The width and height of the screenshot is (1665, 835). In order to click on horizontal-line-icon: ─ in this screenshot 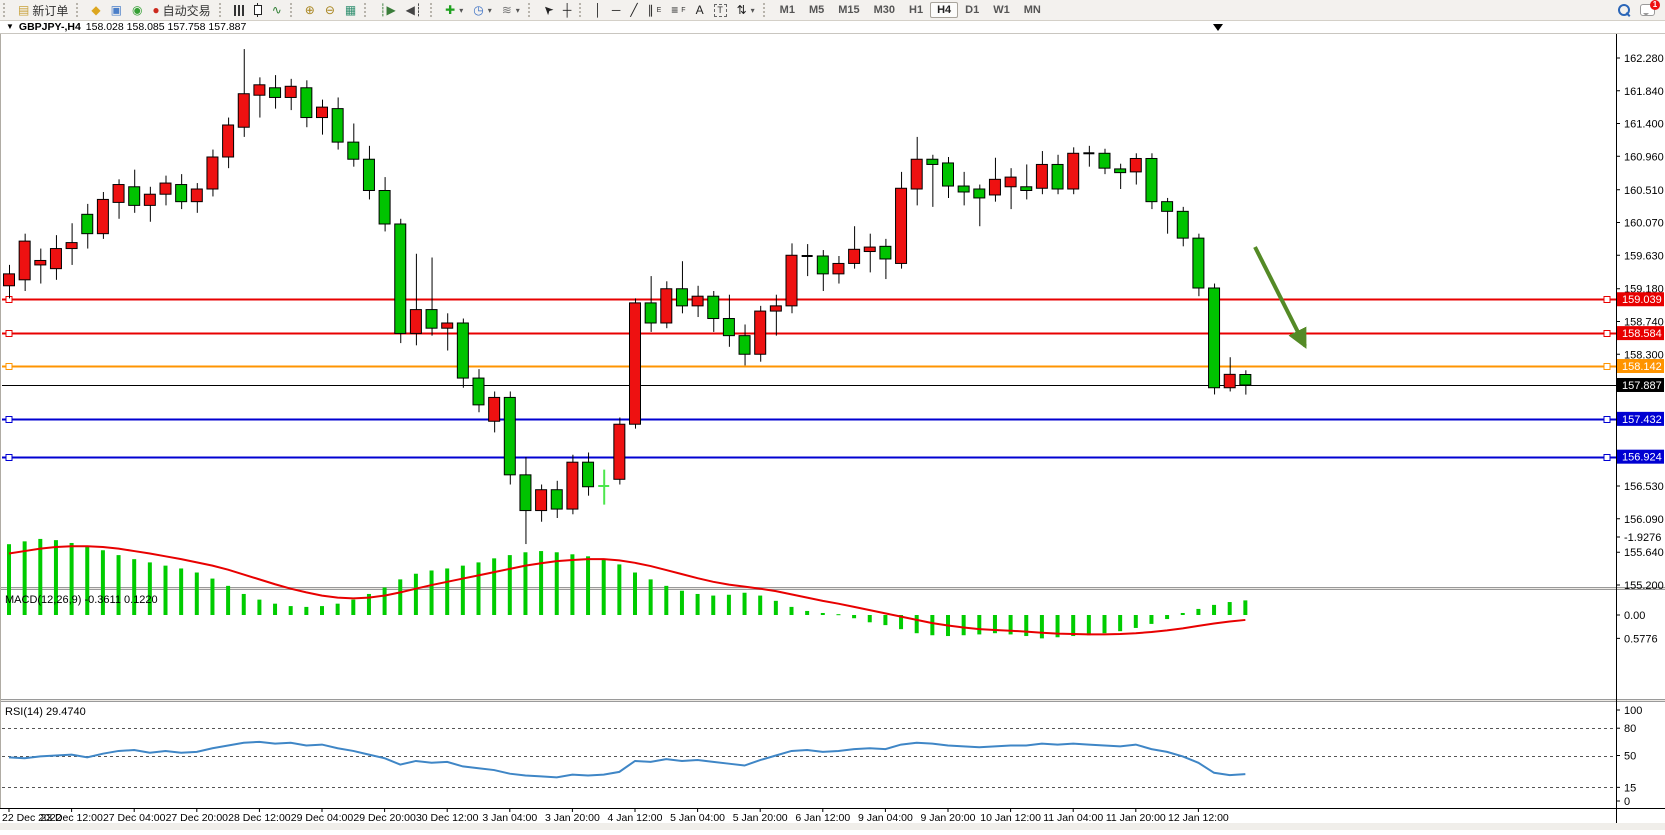, I will do `click(616, 10)`.